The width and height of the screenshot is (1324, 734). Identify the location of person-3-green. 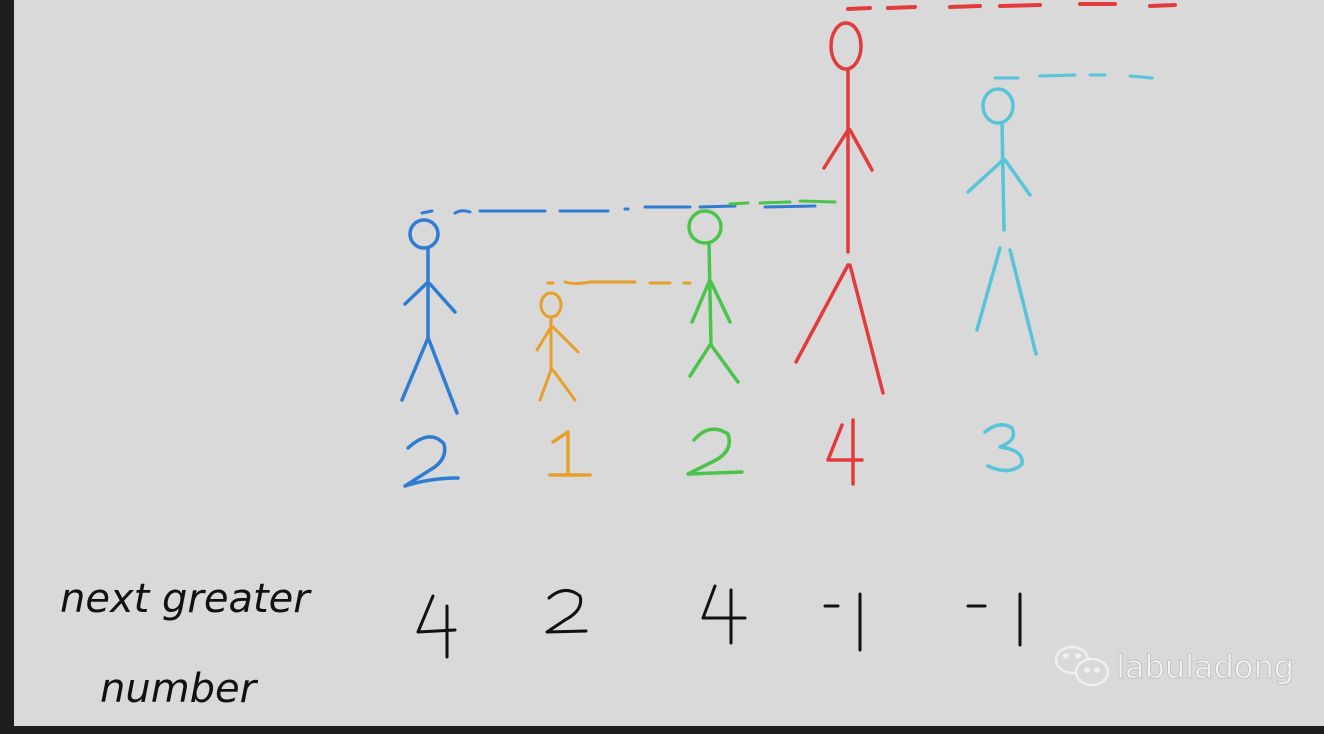
(713, 296).